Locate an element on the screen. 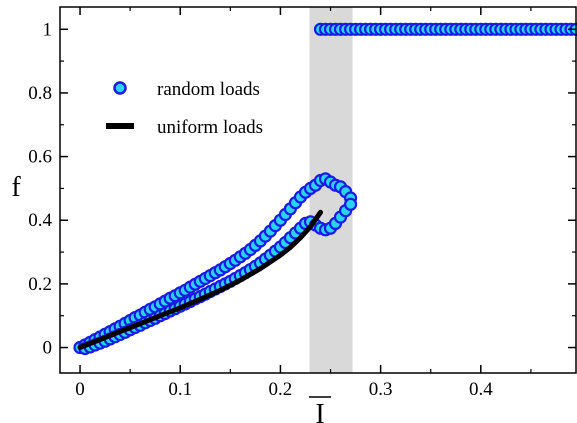  random-loads-point is located at coordinates (351, 204).